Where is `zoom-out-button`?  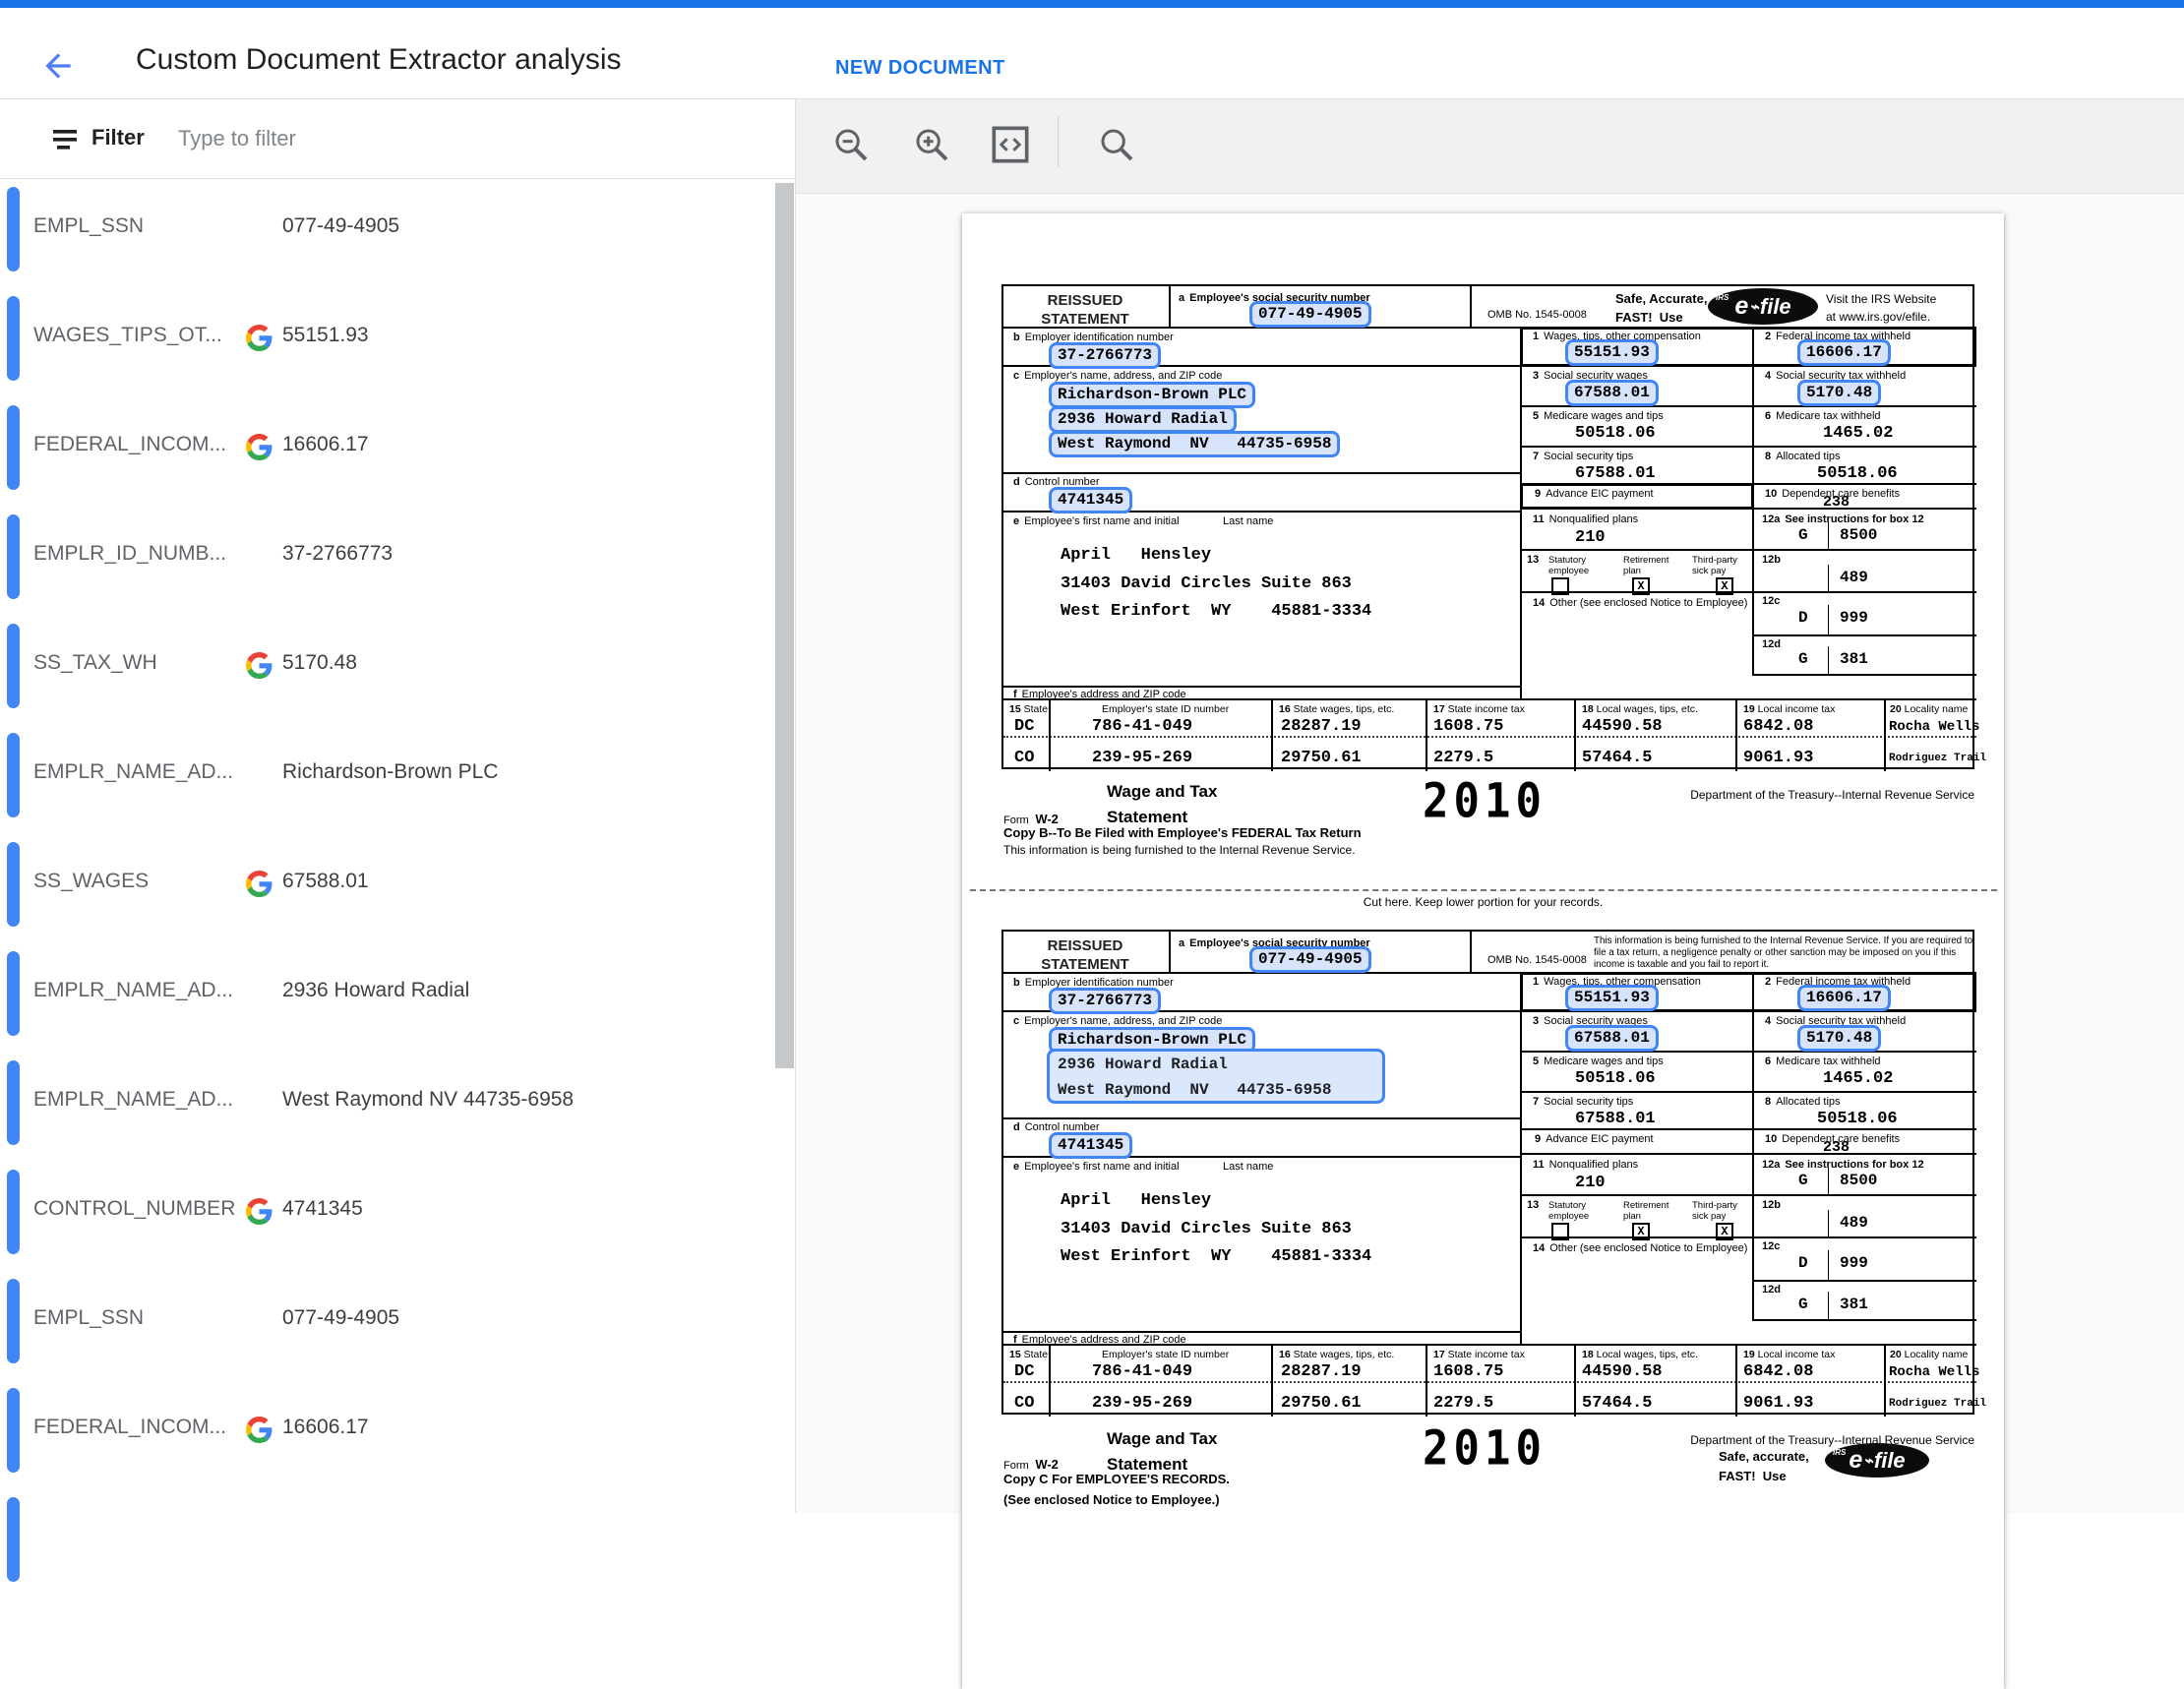
zoom-out-button is located at coordinates (853, 146).